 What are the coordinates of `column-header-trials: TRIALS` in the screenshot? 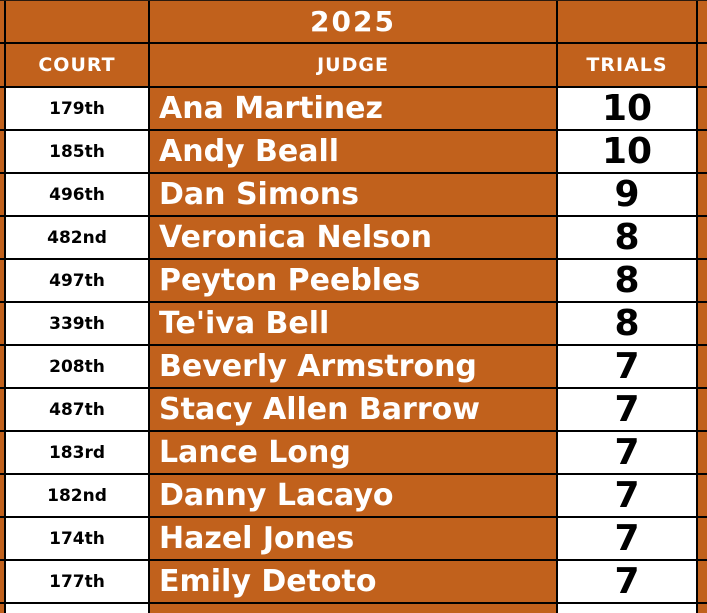 It's located at (627, 65).